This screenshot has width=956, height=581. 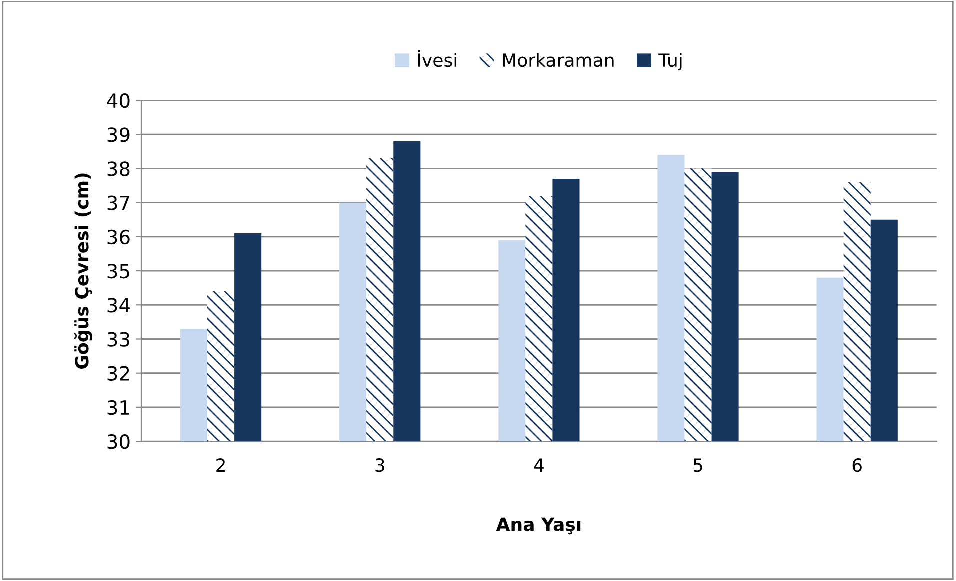 I want to click on y-tick-label: 40, so click(x=118, y=100).